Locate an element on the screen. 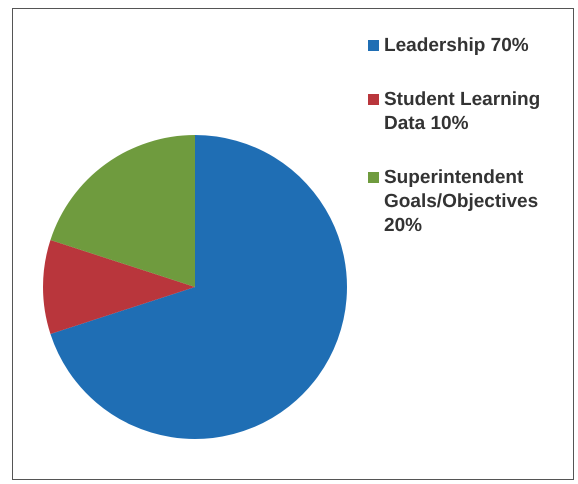  legend-label: Student Learning Data 10% is located at coordinates (463, 112).